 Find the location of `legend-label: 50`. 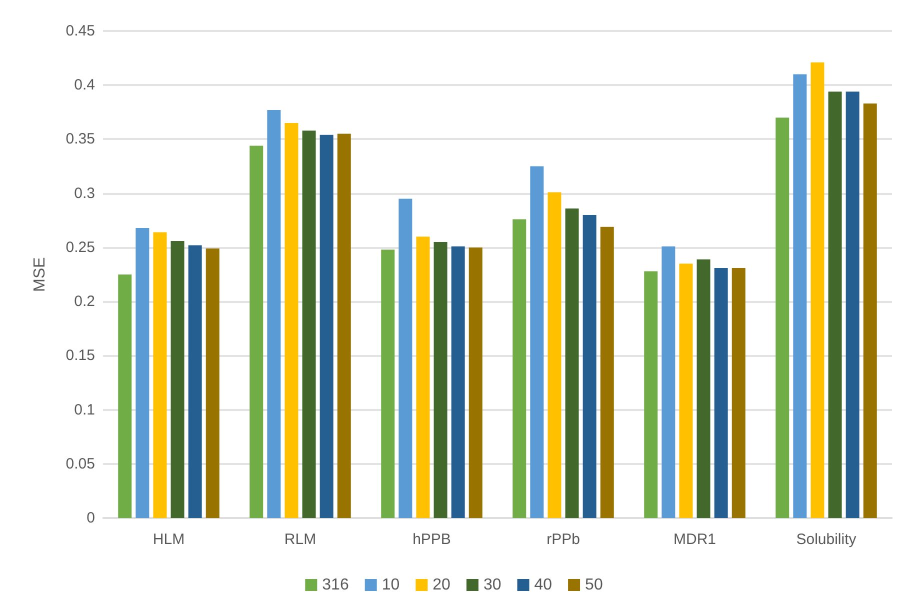

legend-label: 50 is located at coordinates (594, 585).